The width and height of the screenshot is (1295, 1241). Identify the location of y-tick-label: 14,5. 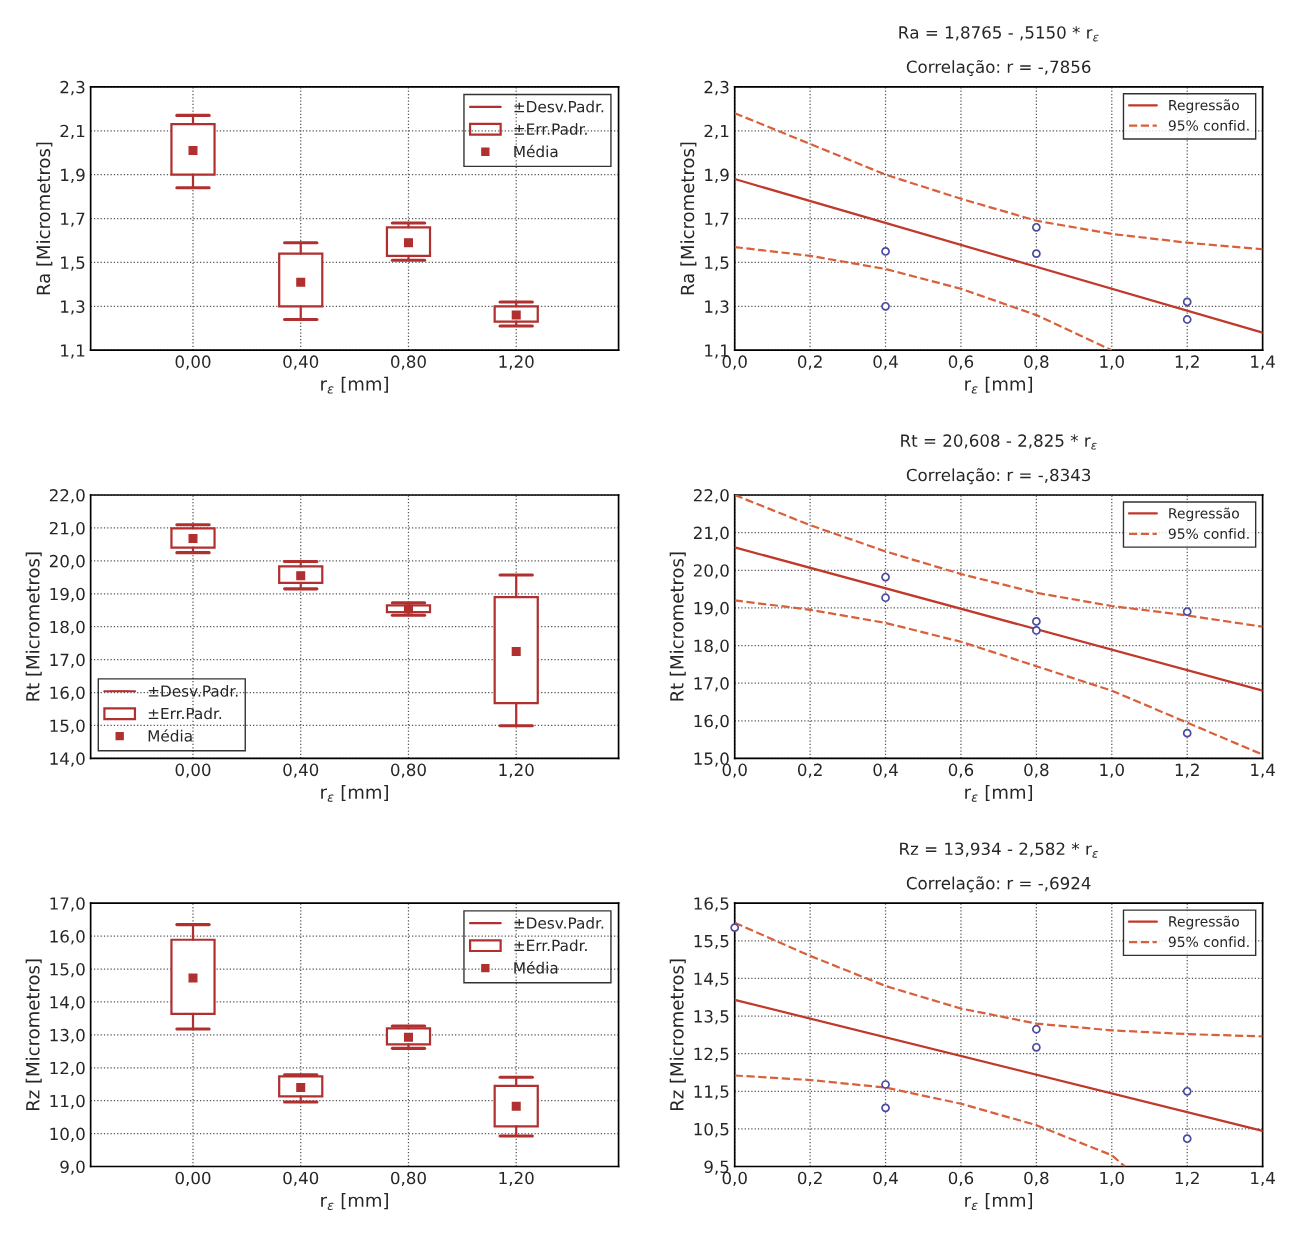
(711, 979).